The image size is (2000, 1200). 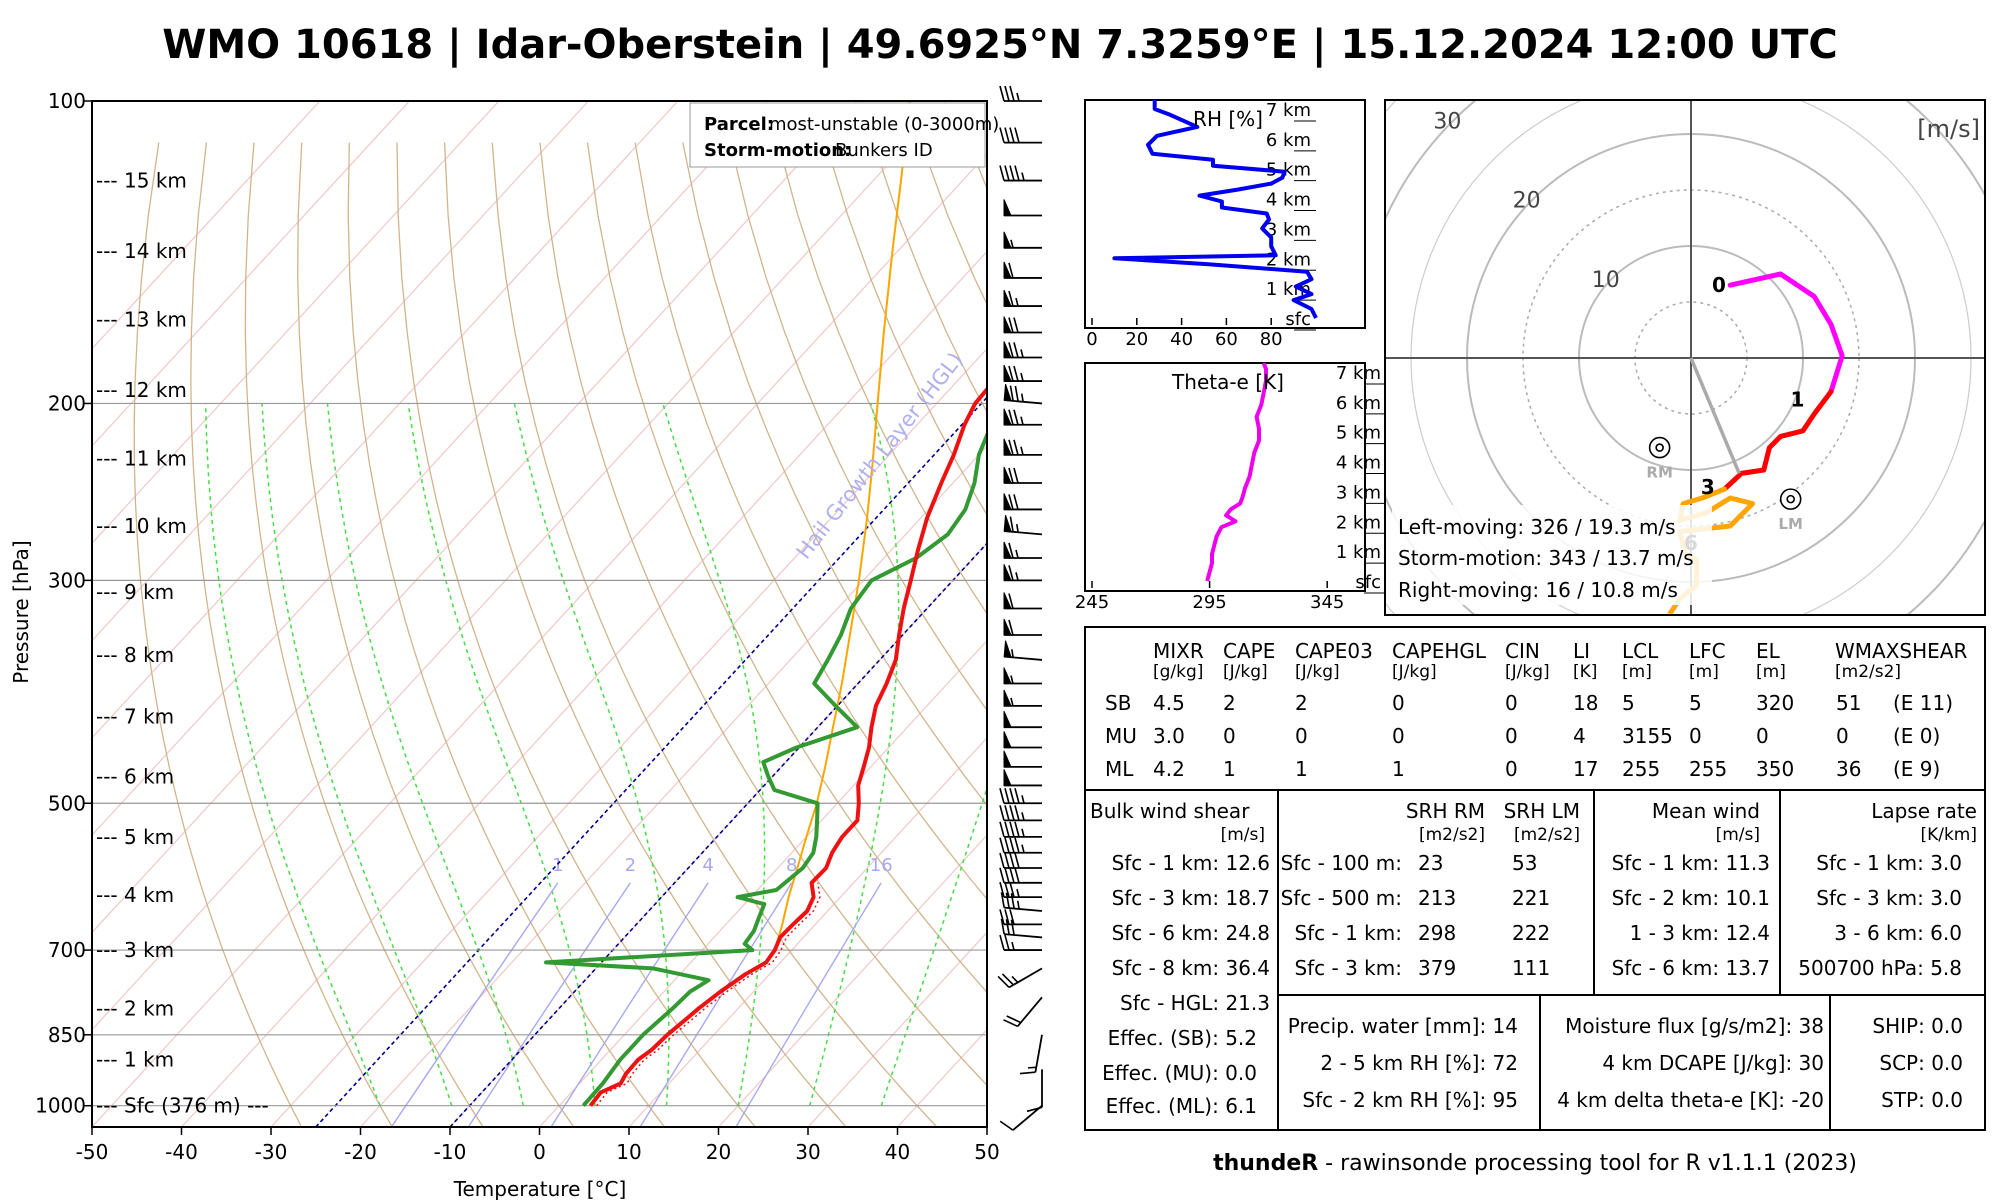 I want to click on moist-adiabat-line, so click(x=425, y=754).